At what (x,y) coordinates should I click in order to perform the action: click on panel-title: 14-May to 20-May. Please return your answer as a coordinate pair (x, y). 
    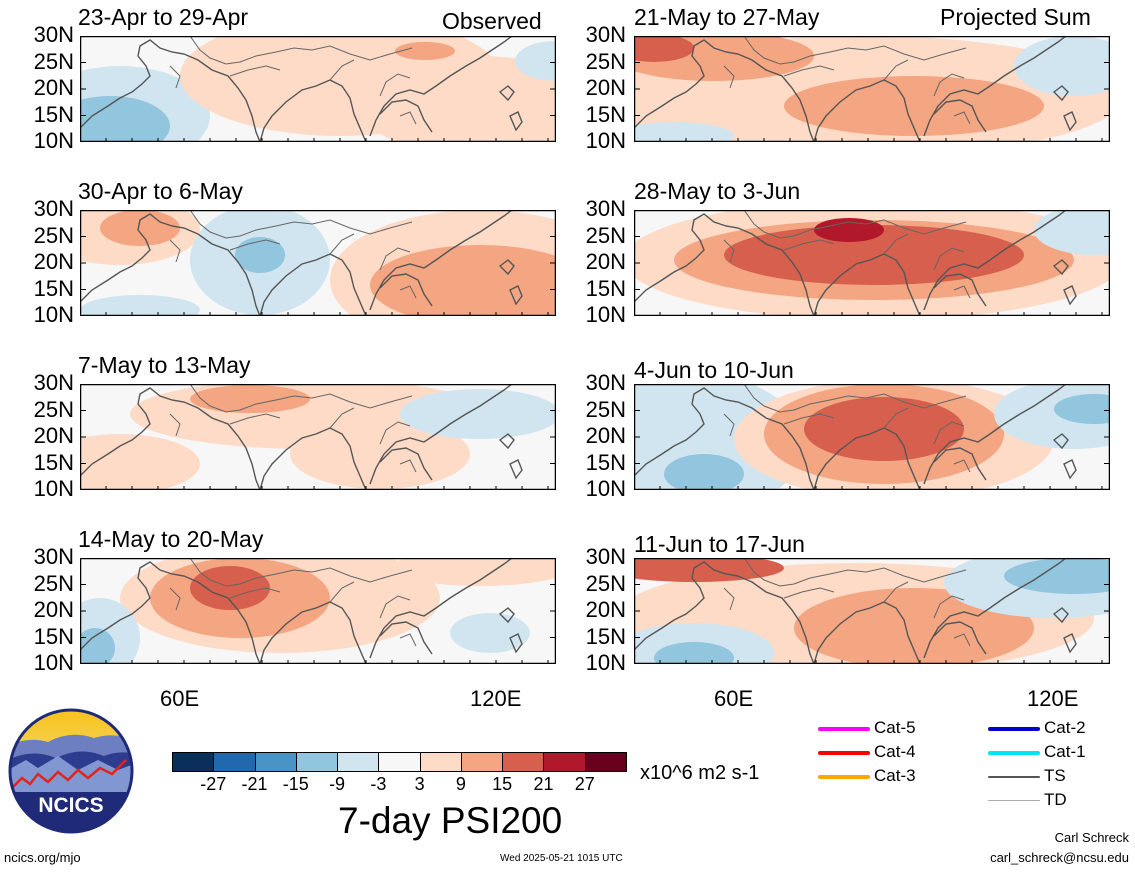
    Looking at the image, I should click on (171, 539).